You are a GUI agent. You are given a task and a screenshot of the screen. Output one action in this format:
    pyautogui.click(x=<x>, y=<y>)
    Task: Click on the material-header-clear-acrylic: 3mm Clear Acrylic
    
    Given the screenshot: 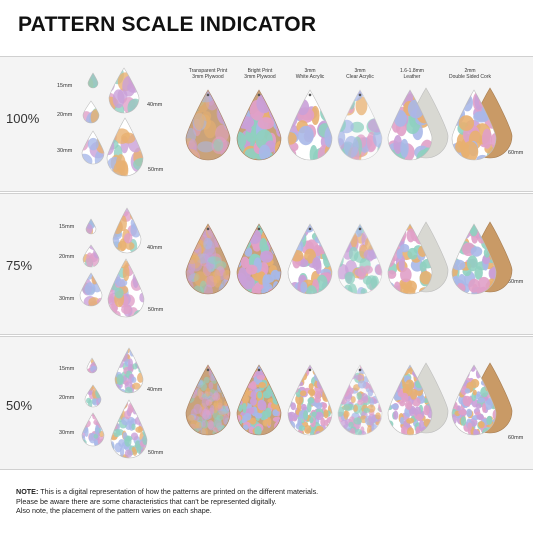 What is the action you would take?
    pyautogui.click(x=360, y=74)
    